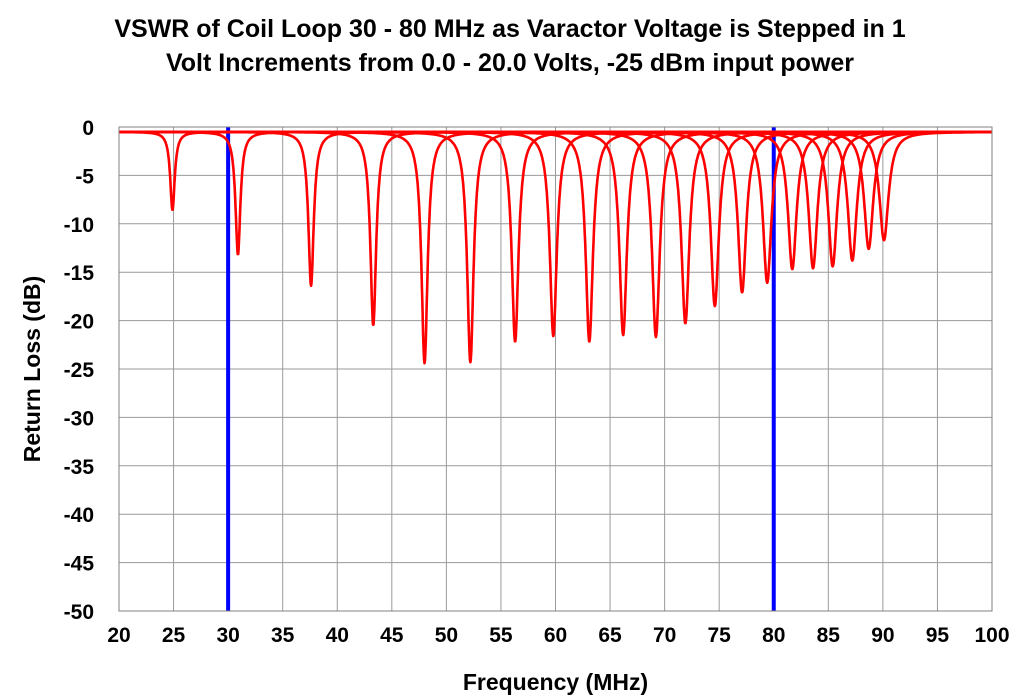 The width and height of the screenshot is (1024, 697). I want to click on y-tick-label: -5, so click(84, 176).